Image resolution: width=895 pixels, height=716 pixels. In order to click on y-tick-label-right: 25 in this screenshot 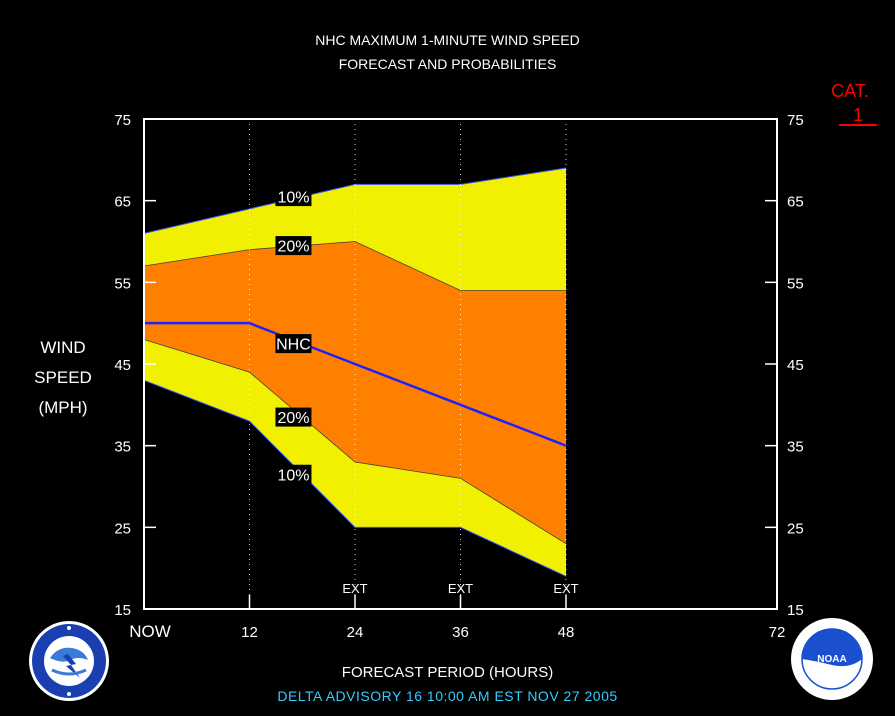, I will do `click(795, 528)`.